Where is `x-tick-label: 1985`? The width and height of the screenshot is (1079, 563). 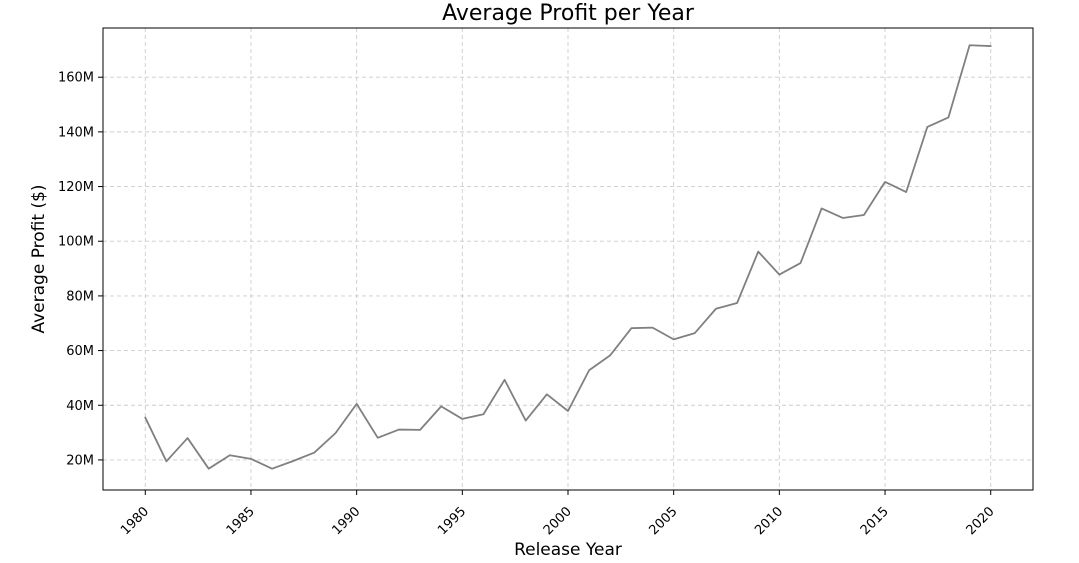 x-tick-label: 1985 is located at coordinates (241, 521).